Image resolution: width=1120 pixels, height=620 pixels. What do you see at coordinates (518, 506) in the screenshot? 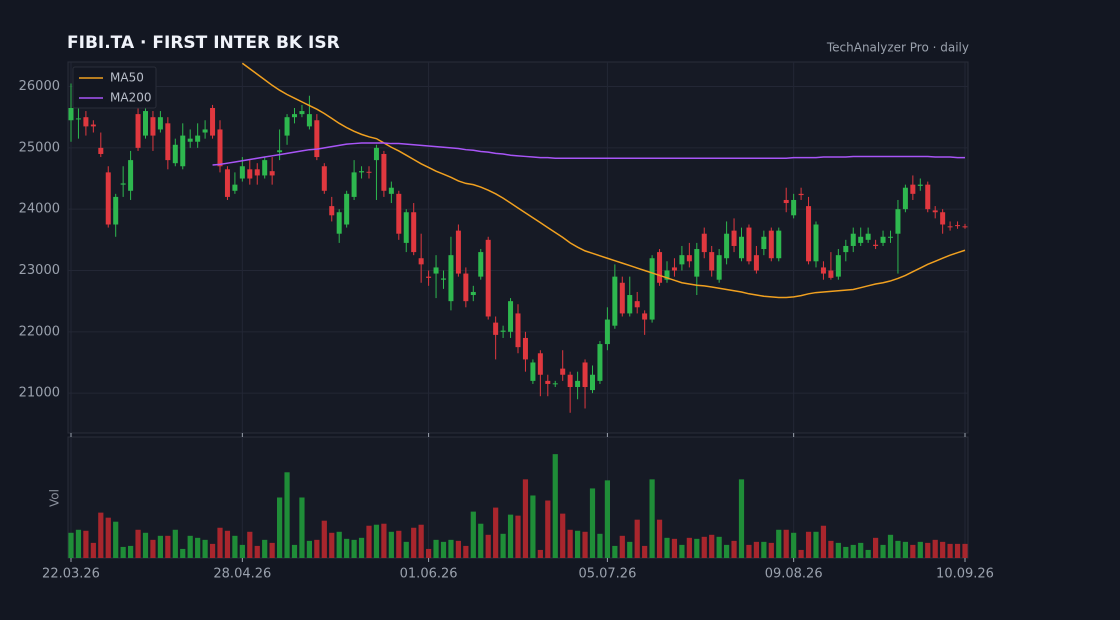
I see `volume-bars` at bounding box center [518, 506].